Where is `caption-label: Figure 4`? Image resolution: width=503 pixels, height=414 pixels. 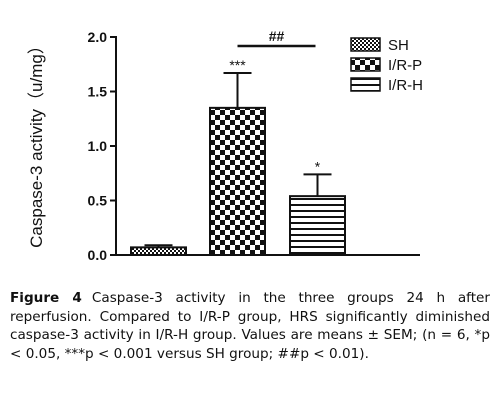 caption-label: Figure 4 is located at coordinates (46, 298).